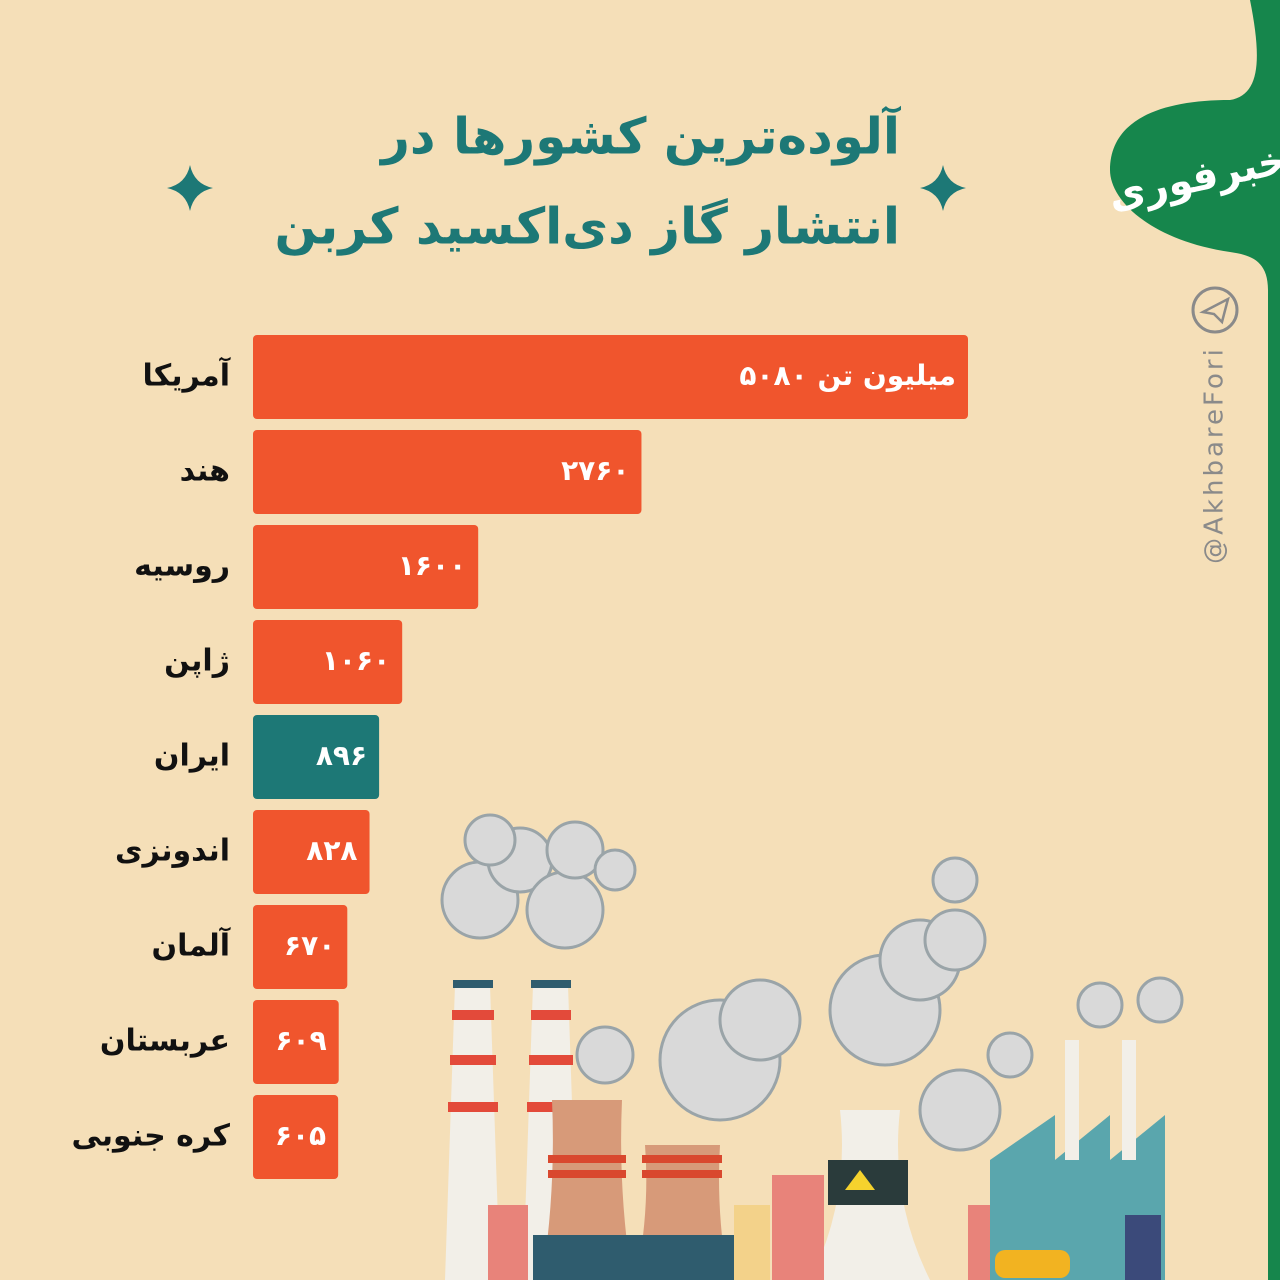  Describe the element at coordinates (182, 566) in the screenshot. I see `category-label: روسیه` at that location.